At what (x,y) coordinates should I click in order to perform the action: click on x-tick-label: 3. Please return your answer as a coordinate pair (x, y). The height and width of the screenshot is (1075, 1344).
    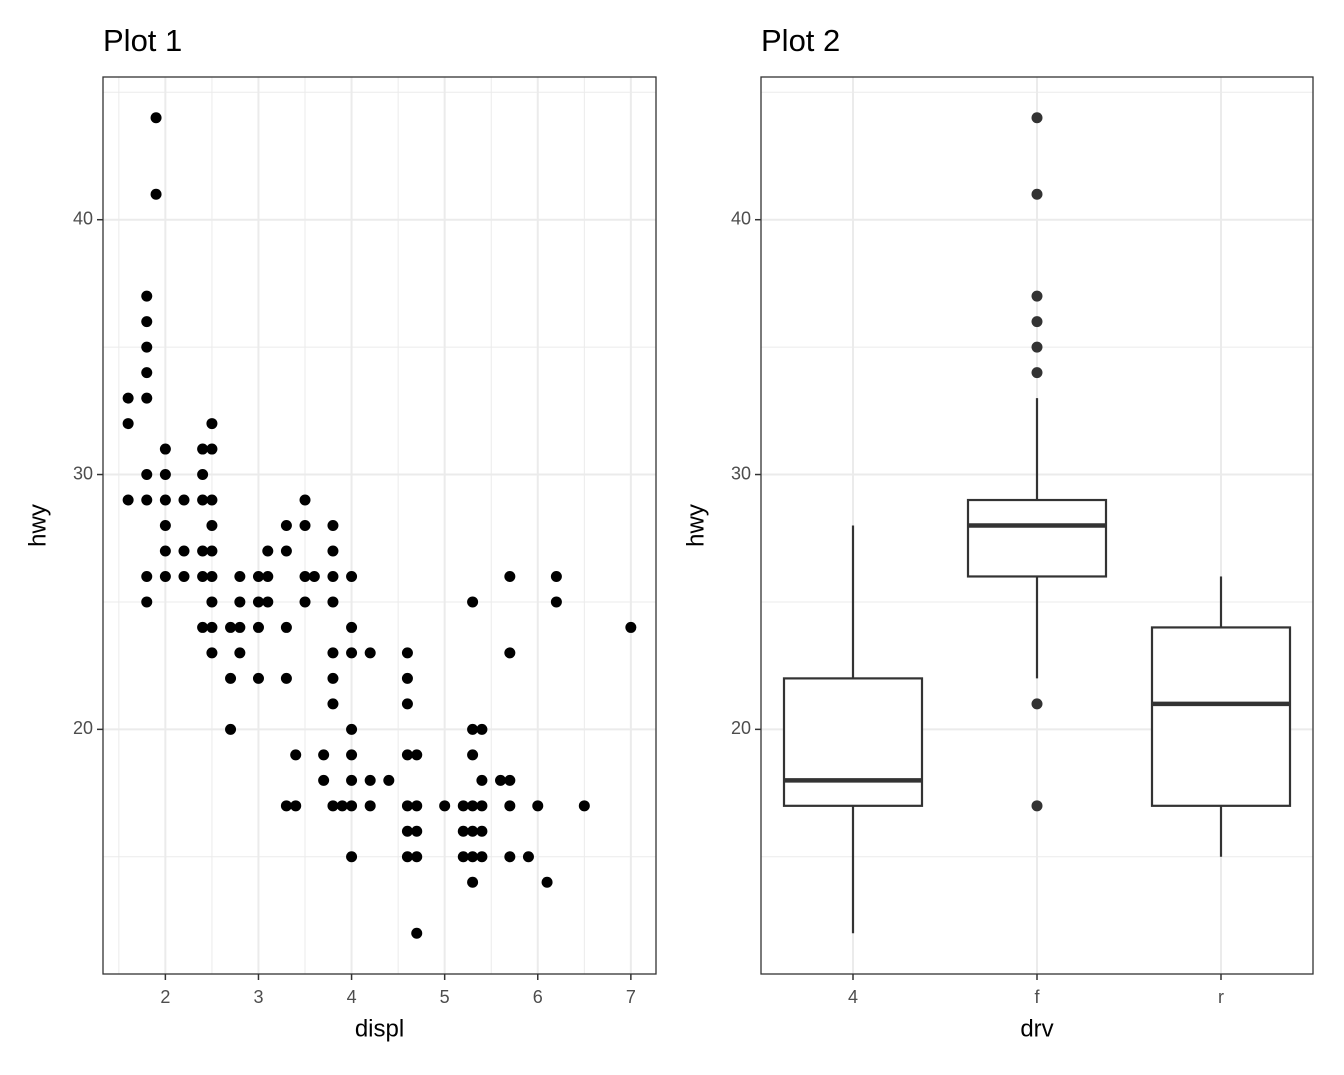
    Looking at the image, I should click on (258, 997).